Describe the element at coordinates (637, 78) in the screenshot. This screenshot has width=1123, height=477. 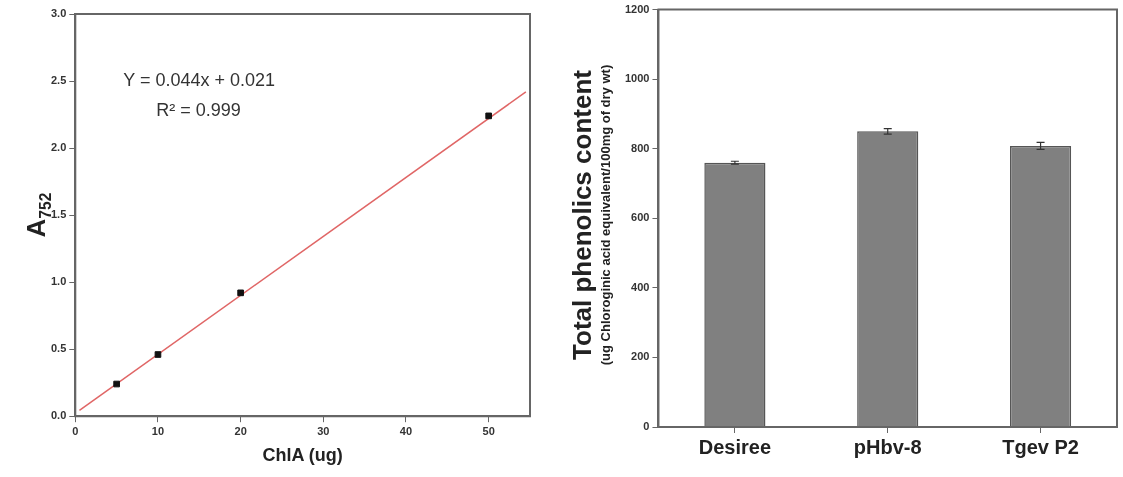
I see `y-tick-label: 1000` at that location.